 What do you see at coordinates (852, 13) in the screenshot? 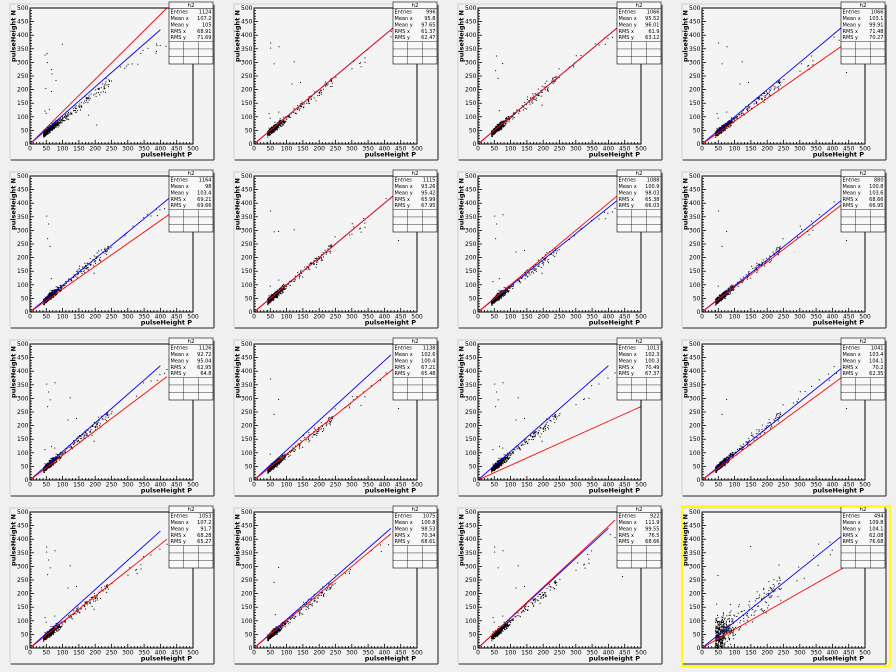
I see `stats-label: Entries` at bounding box center [852, 13].